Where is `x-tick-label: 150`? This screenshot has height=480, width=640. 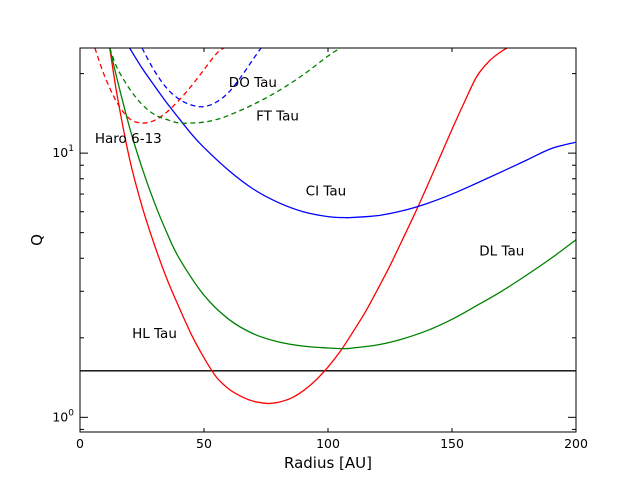
x-tick-label: 150 is located at coordinates (452, 443).